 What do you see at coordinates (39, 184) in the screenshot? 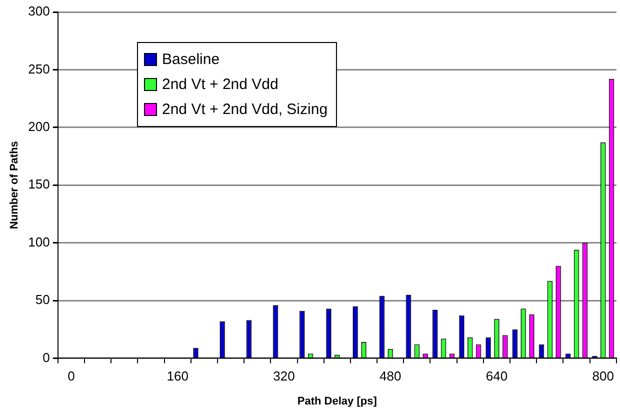
I see `y-tick-label: 150` at bounding box center [39, 184].